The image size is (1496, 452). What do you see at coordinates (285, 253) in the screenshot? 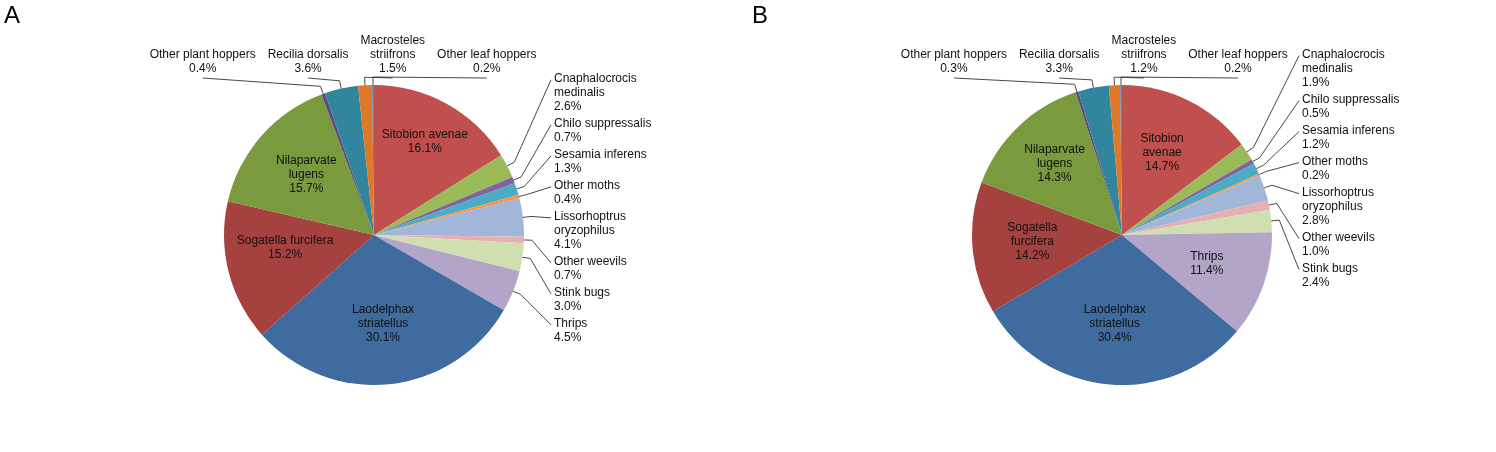
I see `data-label: 15.2%` at bounding box center [285, 253].